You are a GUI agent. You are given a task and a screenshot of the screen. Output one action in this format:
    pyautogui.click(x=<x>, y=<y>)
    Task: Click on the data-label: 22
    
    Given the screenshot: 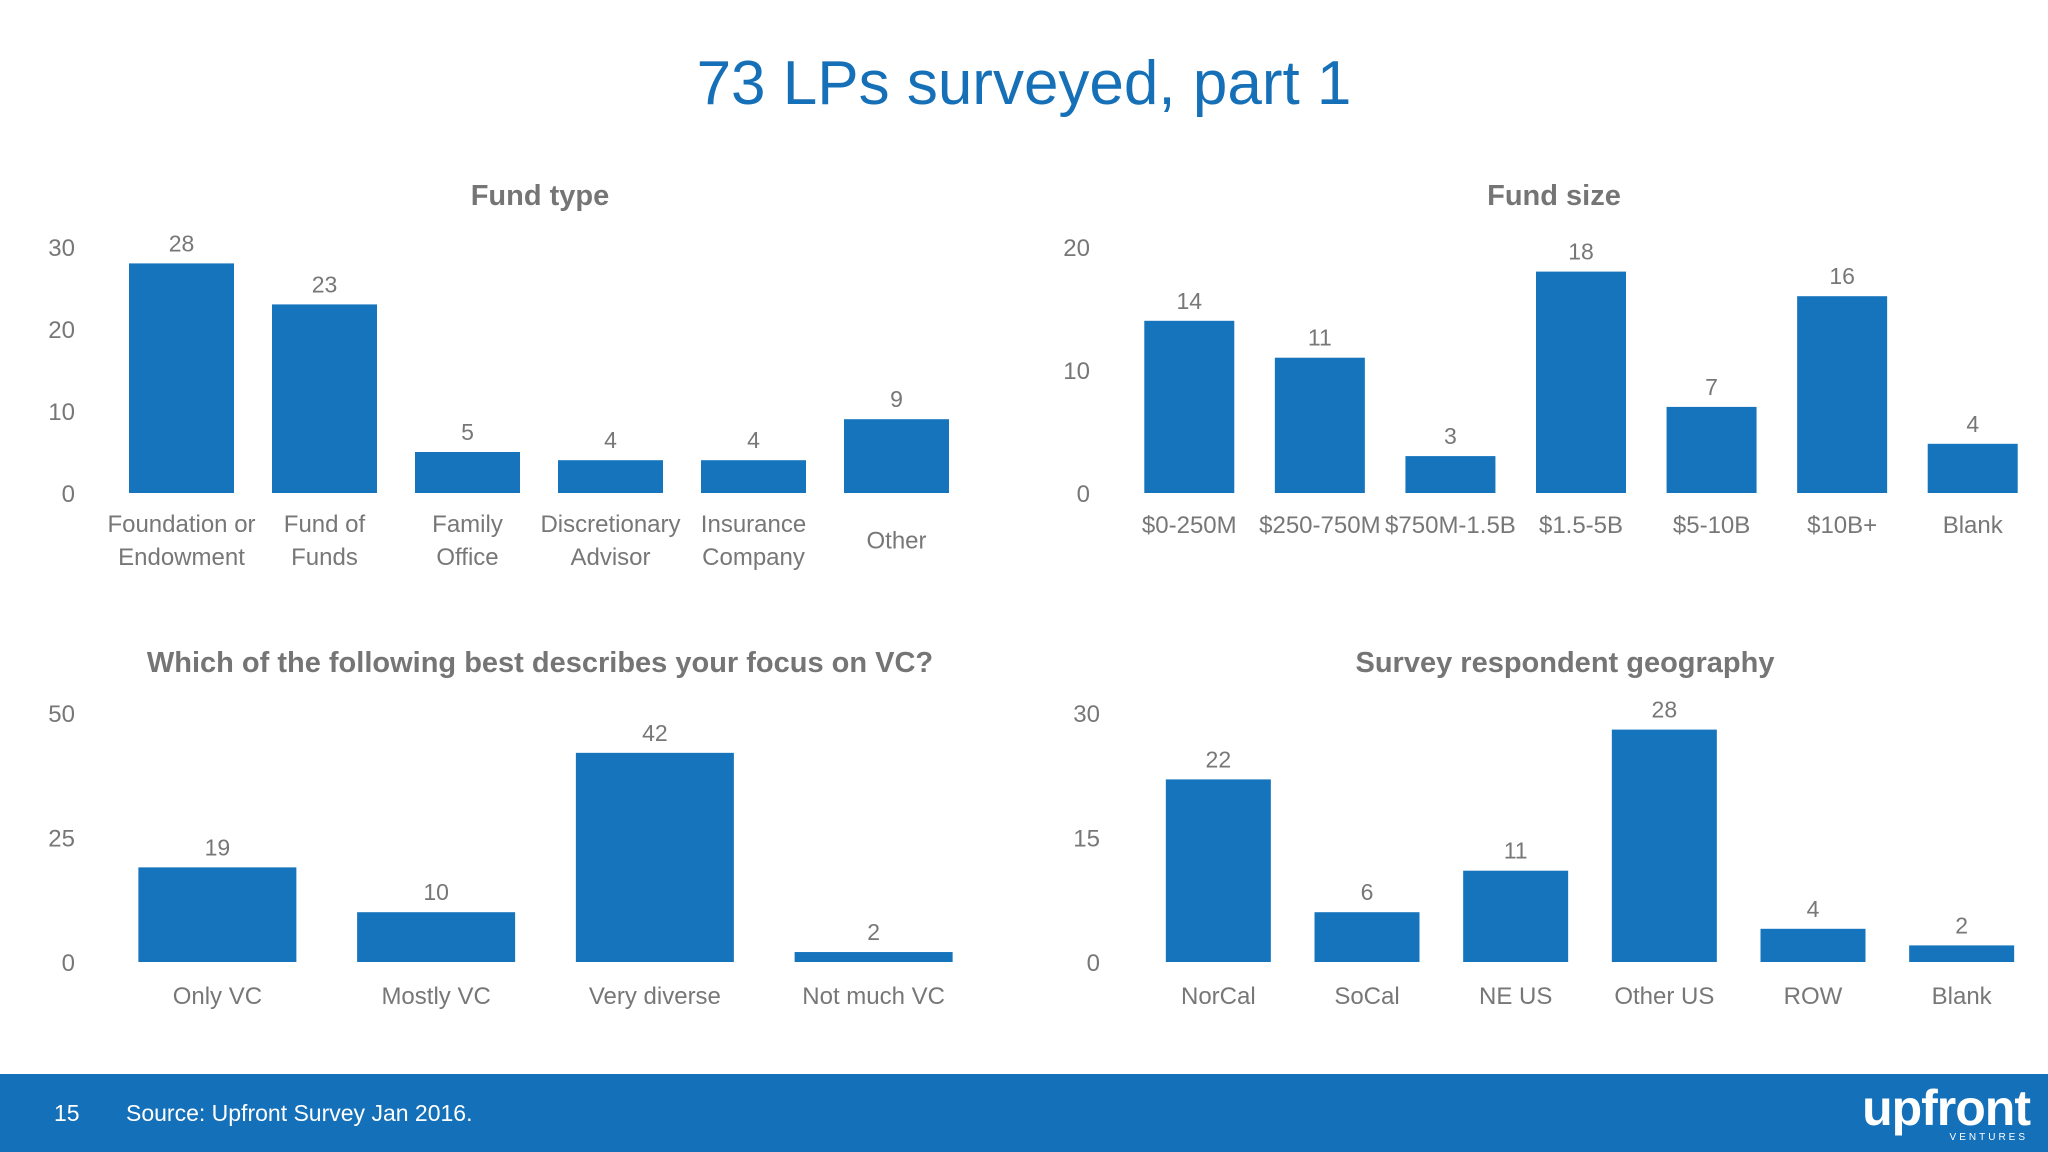 What is the action you would take?
    pyautogui.click(x=1219, y=759)
    